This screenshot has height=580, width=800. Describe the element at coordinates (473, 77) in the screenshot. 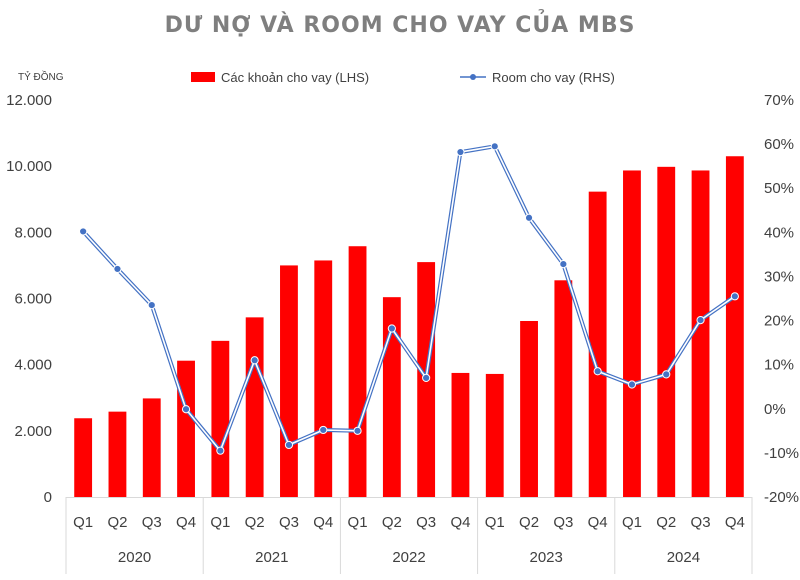

I see `legend-swatch-marker` at that location.